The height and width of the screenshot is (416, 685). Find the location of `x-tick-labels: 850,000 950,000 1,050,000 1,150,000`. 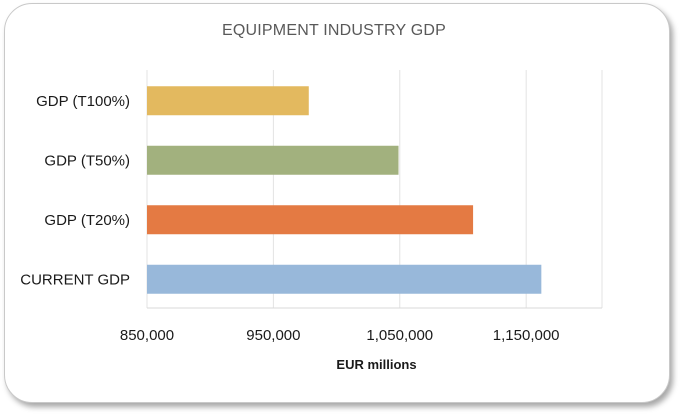

x-tick-labels: 850,000 950,000 1,050,000 1,150,000 is located at coordinates (340, 335).